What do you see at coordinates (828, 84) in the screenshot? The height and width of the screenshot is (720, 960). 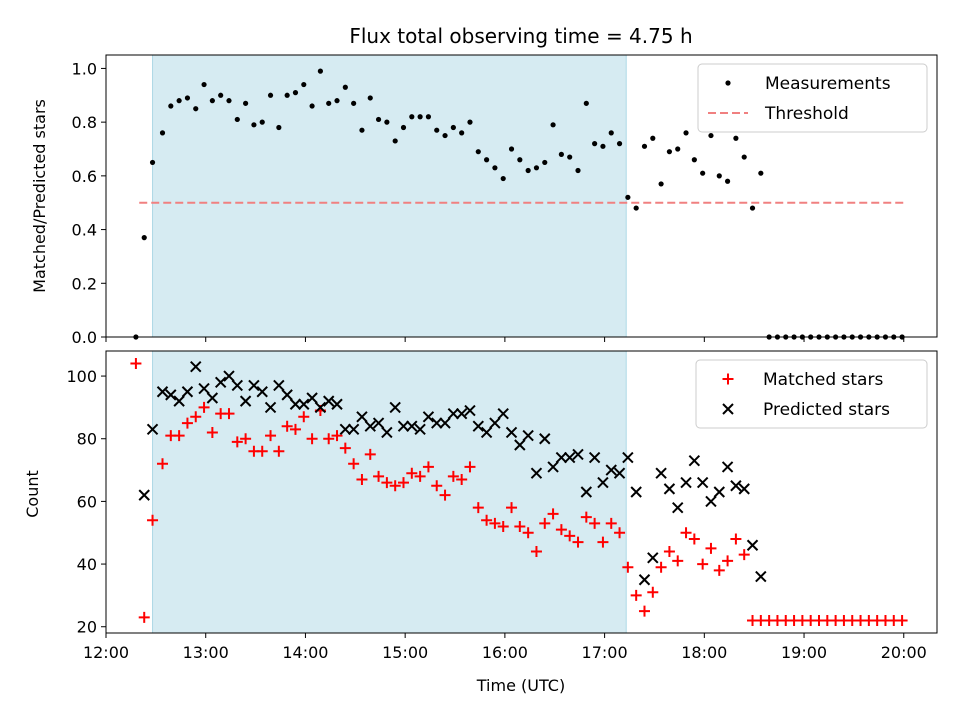 I see `legend-measurements-label: Measurements` at bounding box center [828, 84].